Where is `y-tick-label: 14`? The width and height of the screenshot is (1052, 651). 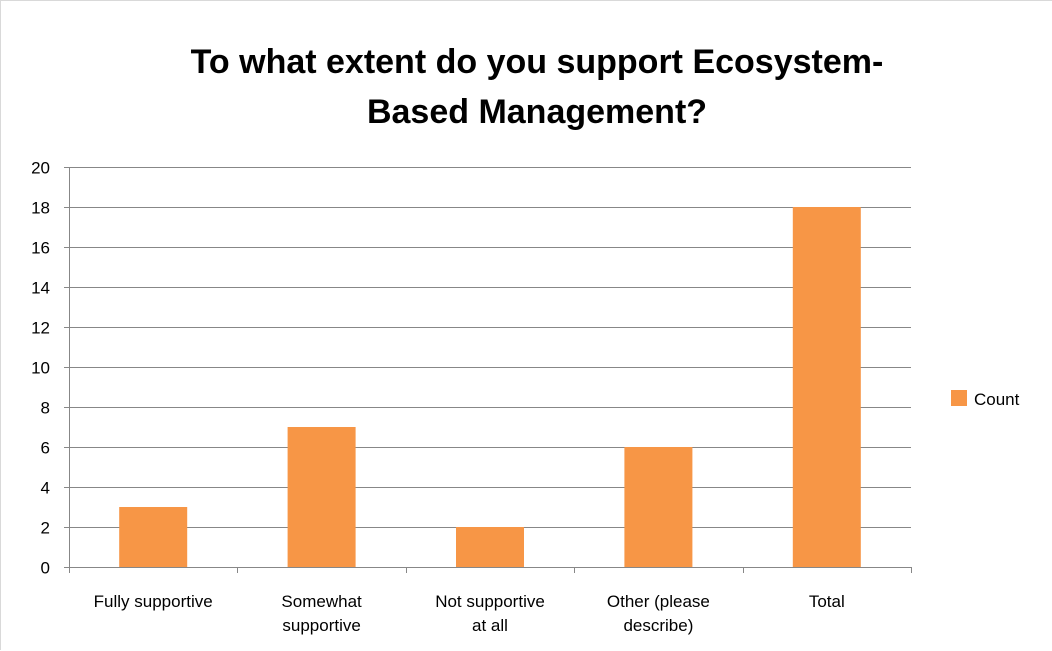 y-tick-label: 14 is located at coordinates (40, 288).